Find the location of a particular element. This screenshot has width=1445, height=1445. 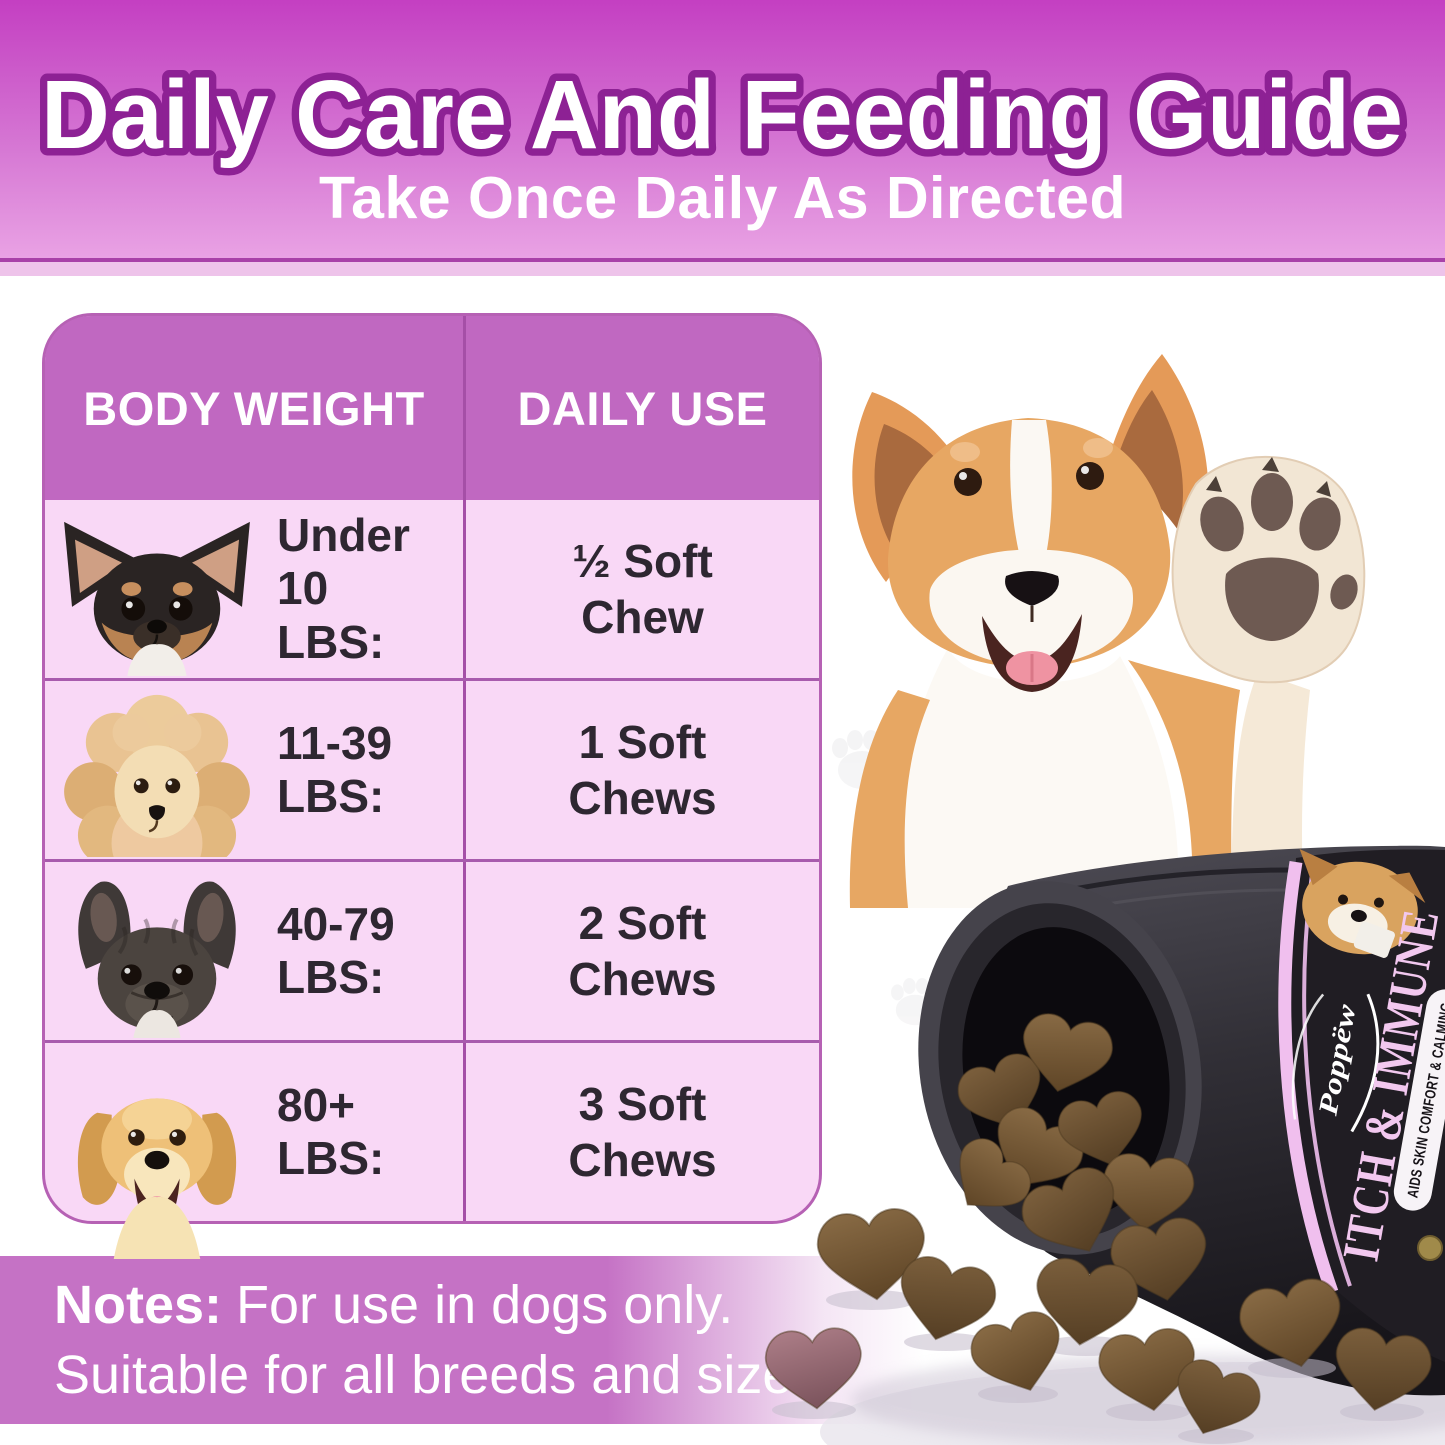

body-weight-cell: 11-39 LBS: is located at coordinates (255, 770).